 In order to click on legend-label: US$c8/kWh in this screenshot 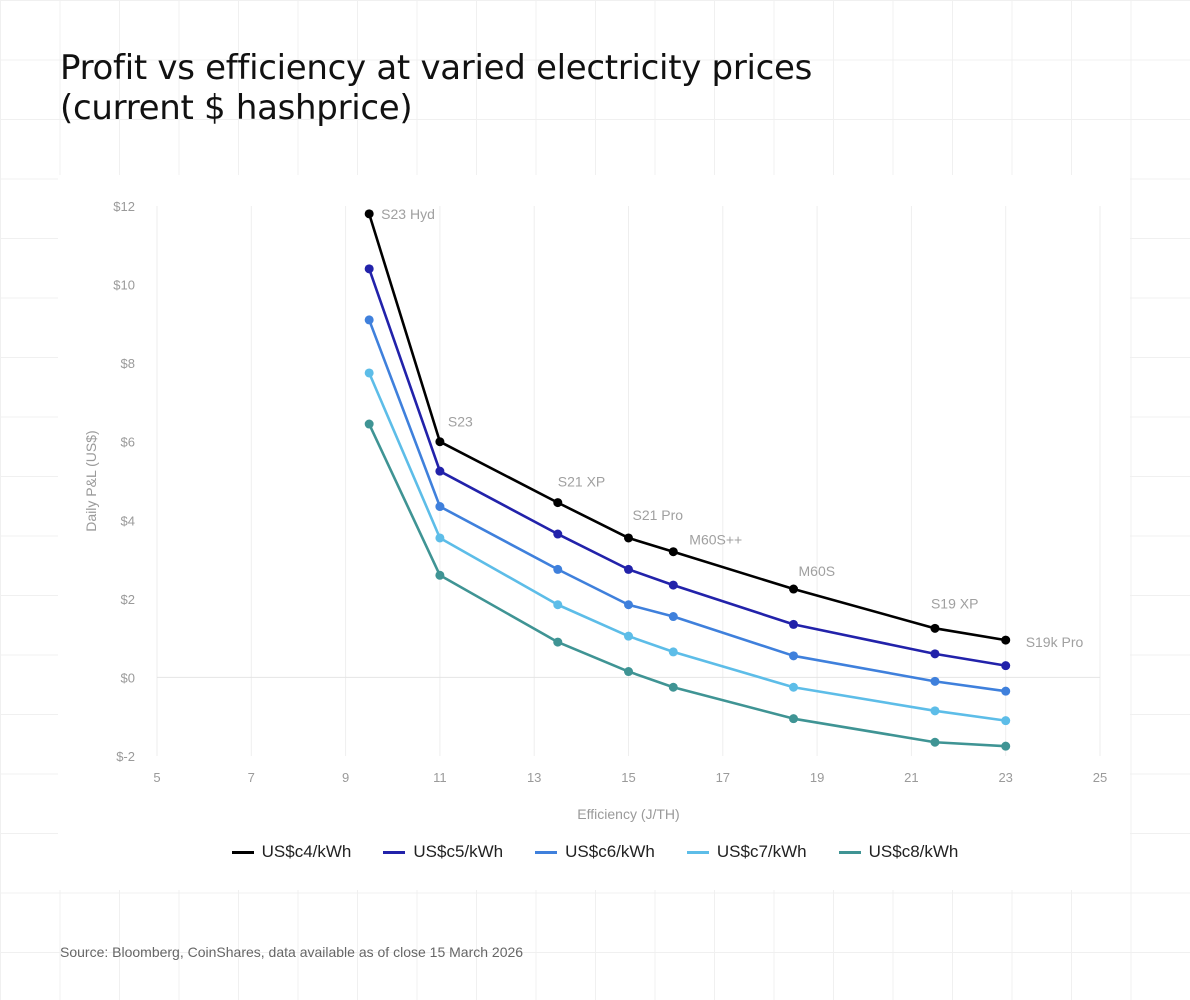, I will do `click(913, 851)`.